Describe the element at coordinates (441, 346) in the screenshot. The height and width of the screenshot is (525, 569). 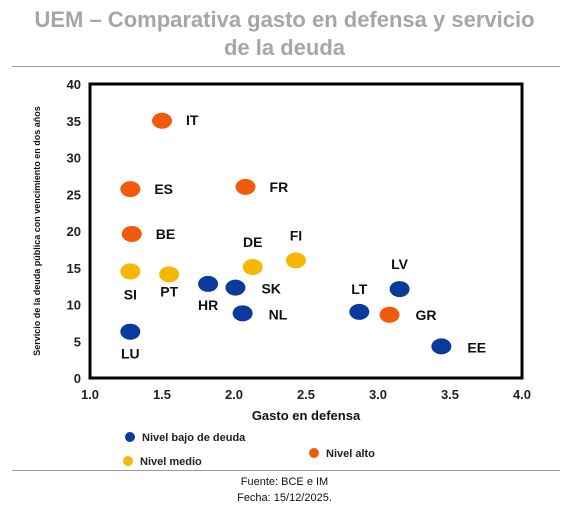
I see `point-ee` at that location.